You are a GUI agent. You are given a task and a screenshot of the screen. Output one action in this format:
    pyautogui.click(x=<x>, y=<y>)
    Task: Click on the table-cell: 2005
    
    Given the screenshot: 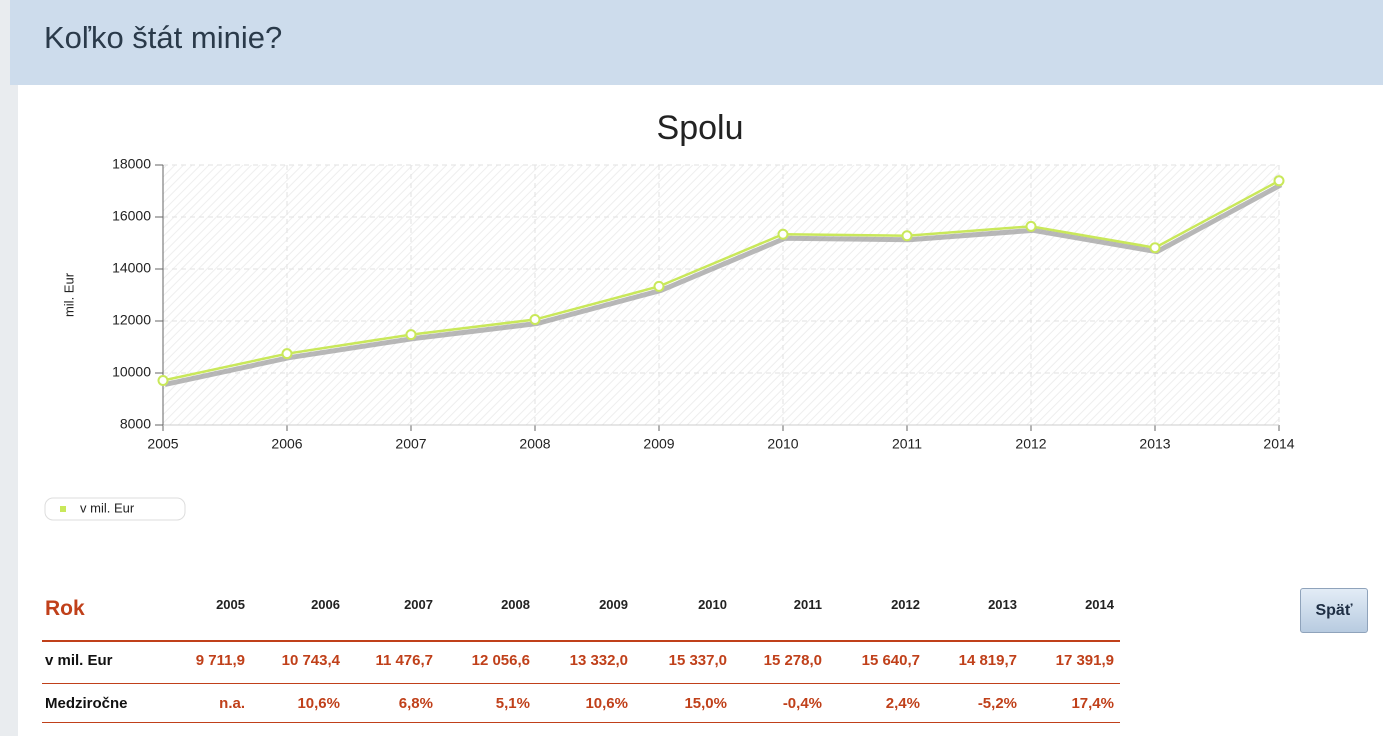 What is the action you would take?
    pyautogui.click(x=230, y=604)
    